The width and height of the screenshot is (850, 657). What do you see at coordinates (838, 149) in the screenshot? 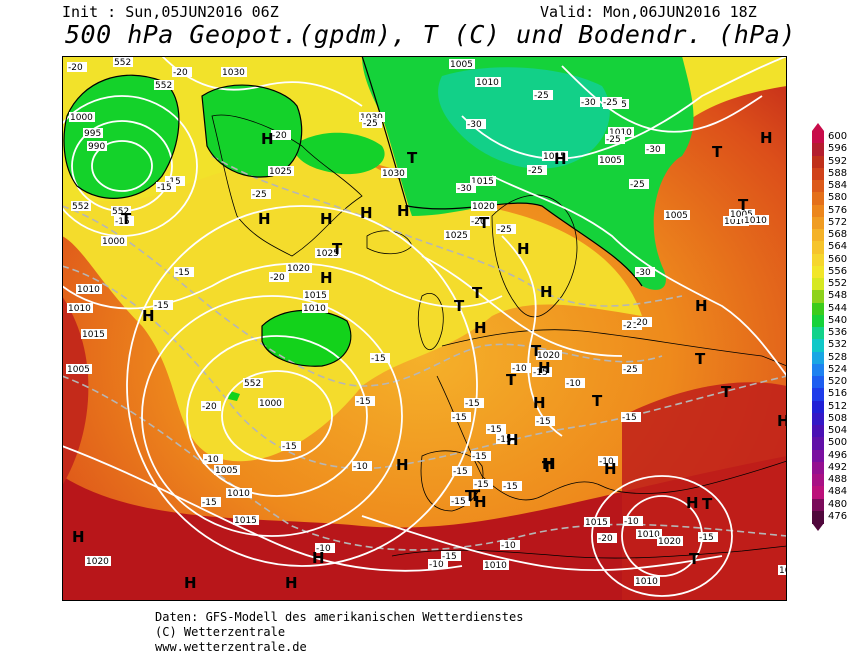
I see `colorbar-label: 596` at bounding box center [838, 149].